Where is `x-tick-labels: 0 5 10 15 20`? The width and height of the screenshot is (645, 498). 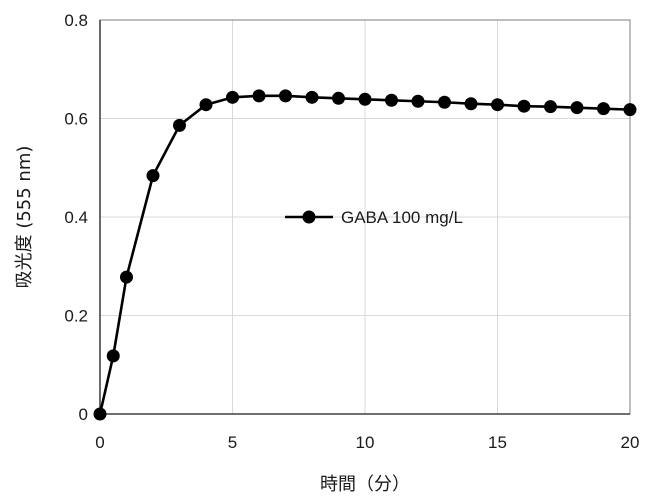 x-tick-labels: 0 5 10 15 20 is located at coordinates (367, 442).